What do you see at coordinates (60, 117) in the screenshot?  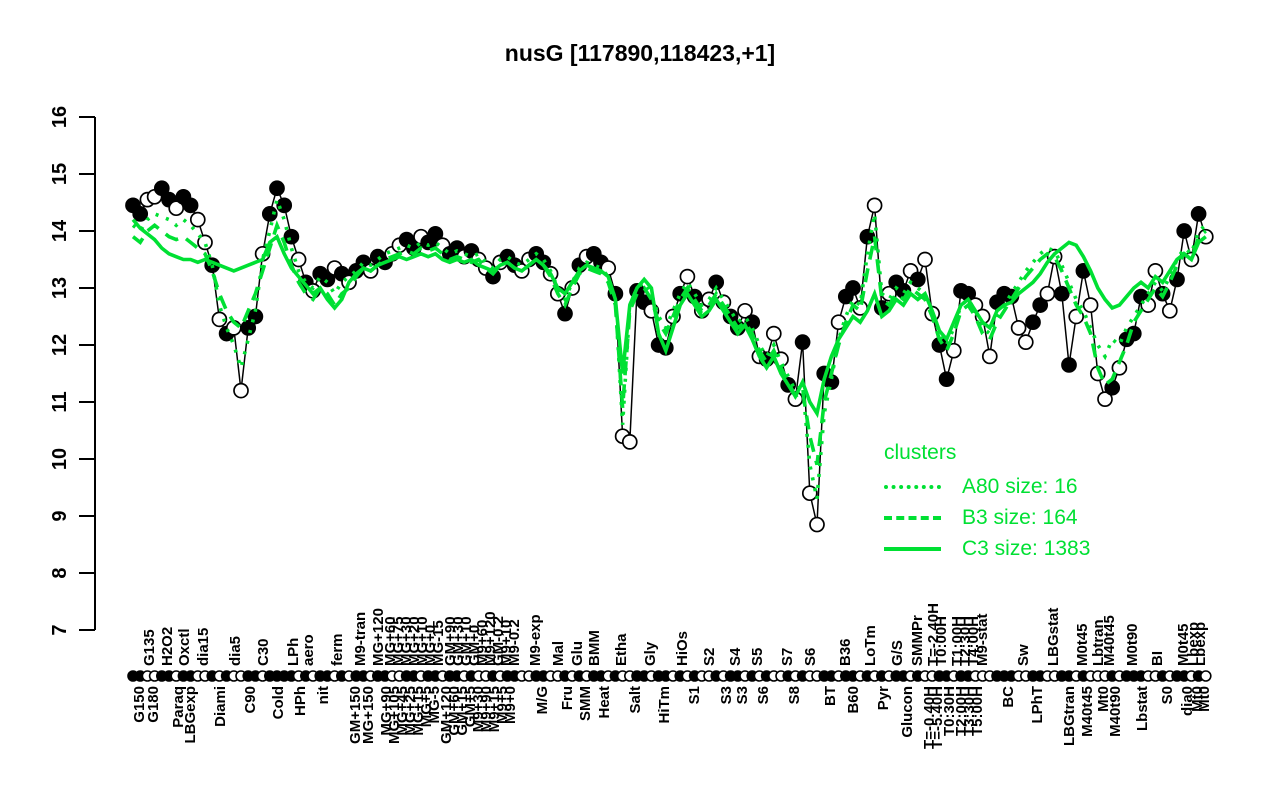 I see `y-tick-label: 16` at bounding box center [60, 117].